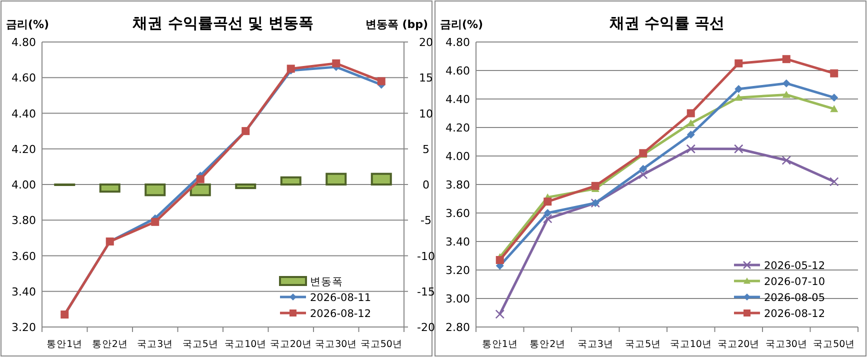 This screenshot has height=358, width=868. What do you see at coordinates (426, 291) in the screenshot?
I see `y2-tick-label: -15` at bounding box center [426, 291].